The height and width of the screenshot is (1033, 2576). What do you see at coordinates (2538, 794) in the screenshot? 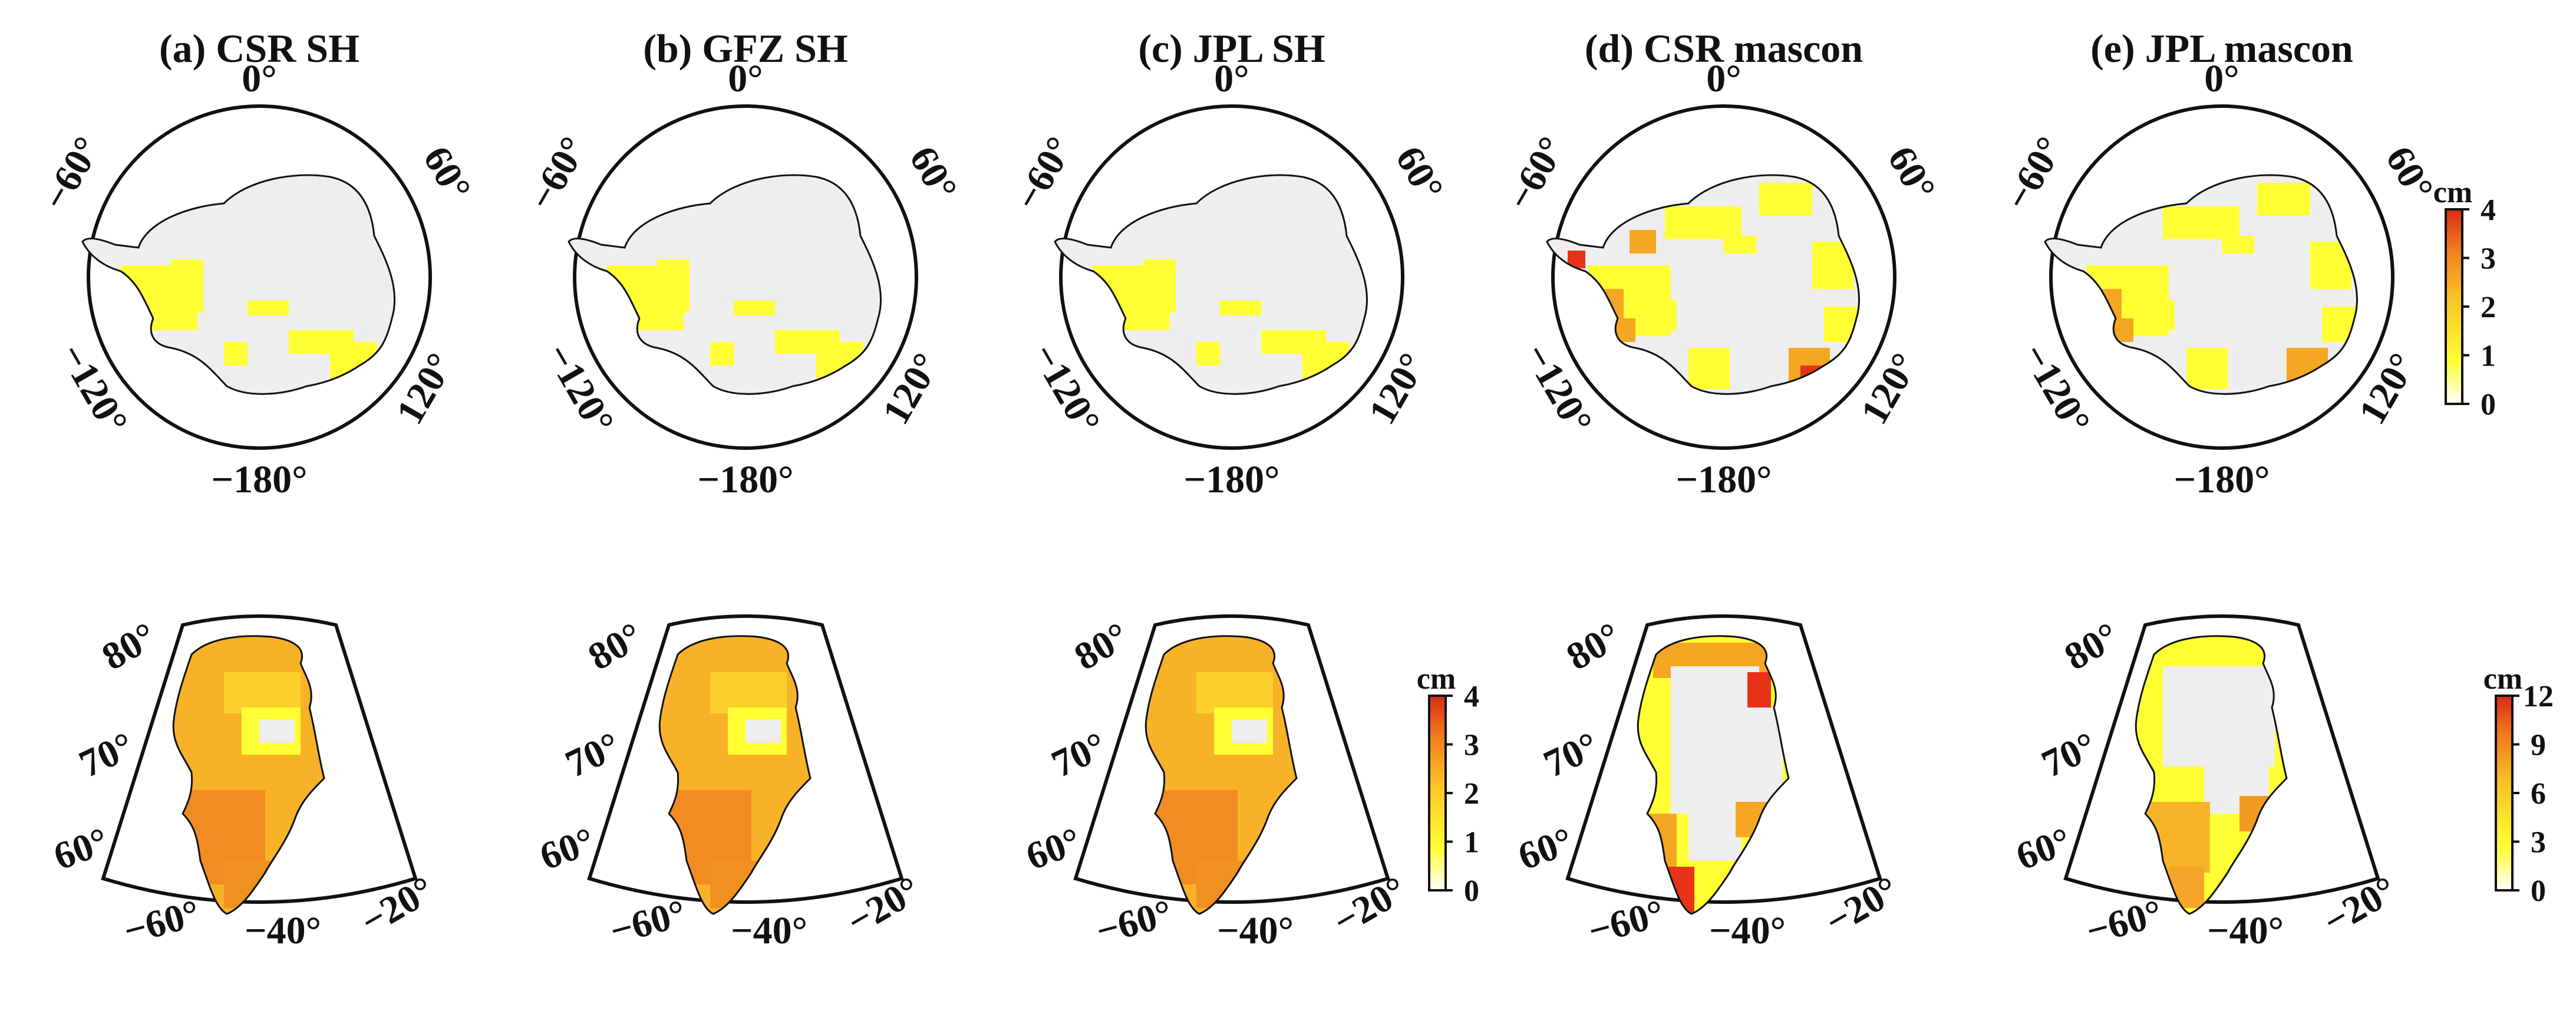
I see `colorbar-tick-label: 6` at bounding box center [2538, 794].